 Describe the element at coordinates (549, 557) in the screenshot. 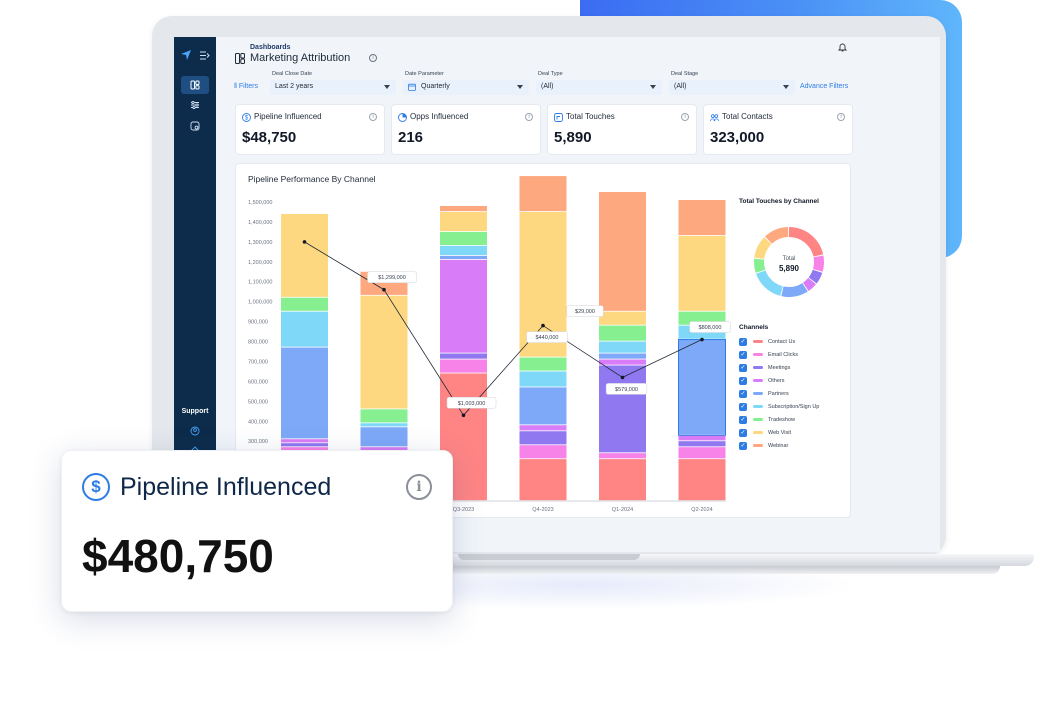

I see `laptop-notch` at that location.